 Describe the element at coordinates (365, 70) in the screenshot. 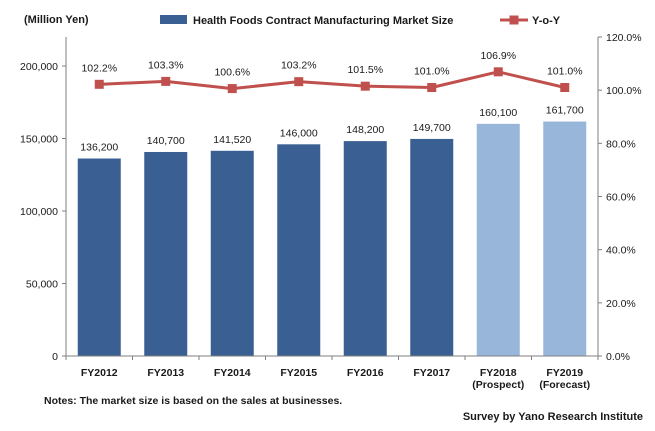

I see `yoy-value-label: 101.5%` at that location.